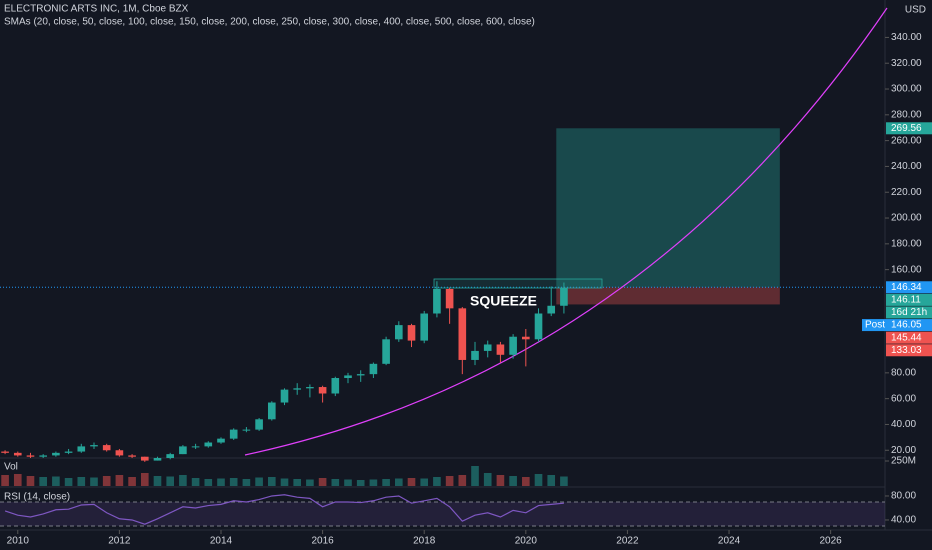 The image size is (932, 550). I want to click on x-tick-label: 2018, so click(424, 541).